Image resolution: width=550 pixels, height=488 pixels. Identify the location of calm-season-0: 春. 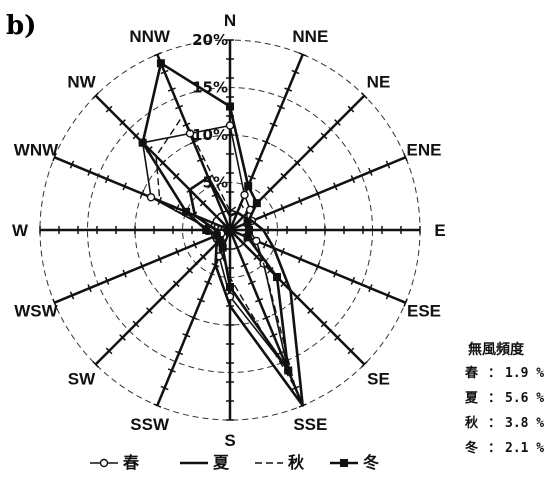
(471, 373).